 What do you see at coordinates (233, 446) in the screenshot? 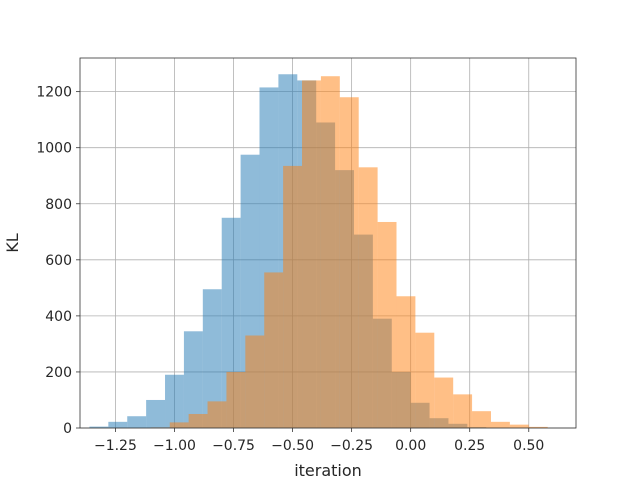
I see `x-tick-label: −0.75` at bounding box center [233, 446].